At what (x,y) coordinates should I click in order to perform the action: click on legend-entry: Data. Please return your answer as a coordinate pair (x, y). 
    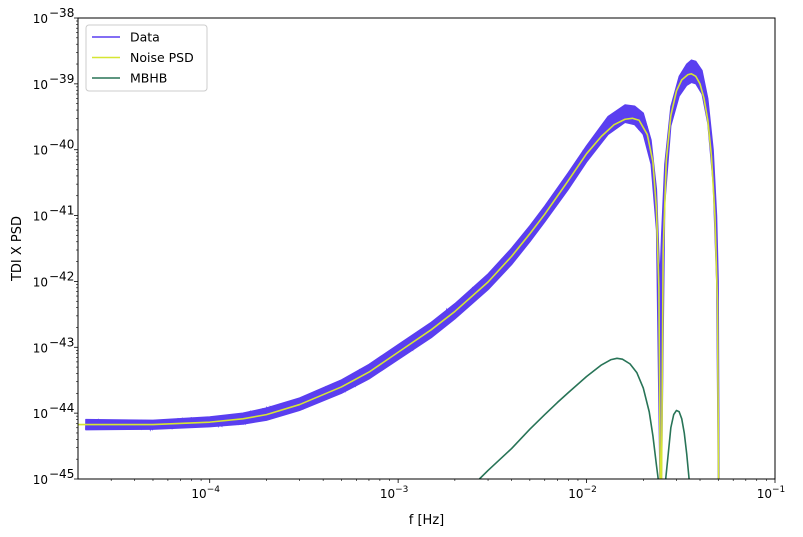
    Looking at the image, I should click on (145, 37).